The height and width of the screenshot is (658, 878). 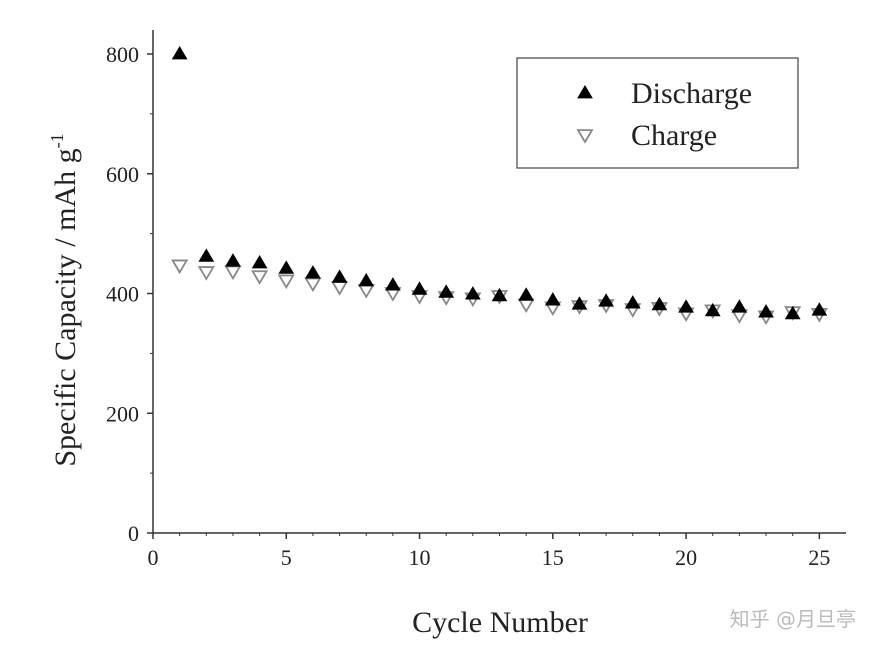 What do you see at coordinates (500, 622) in the screenshot?
I see `x-axis-label: Cycle Number` at bounding box center [500, 622].